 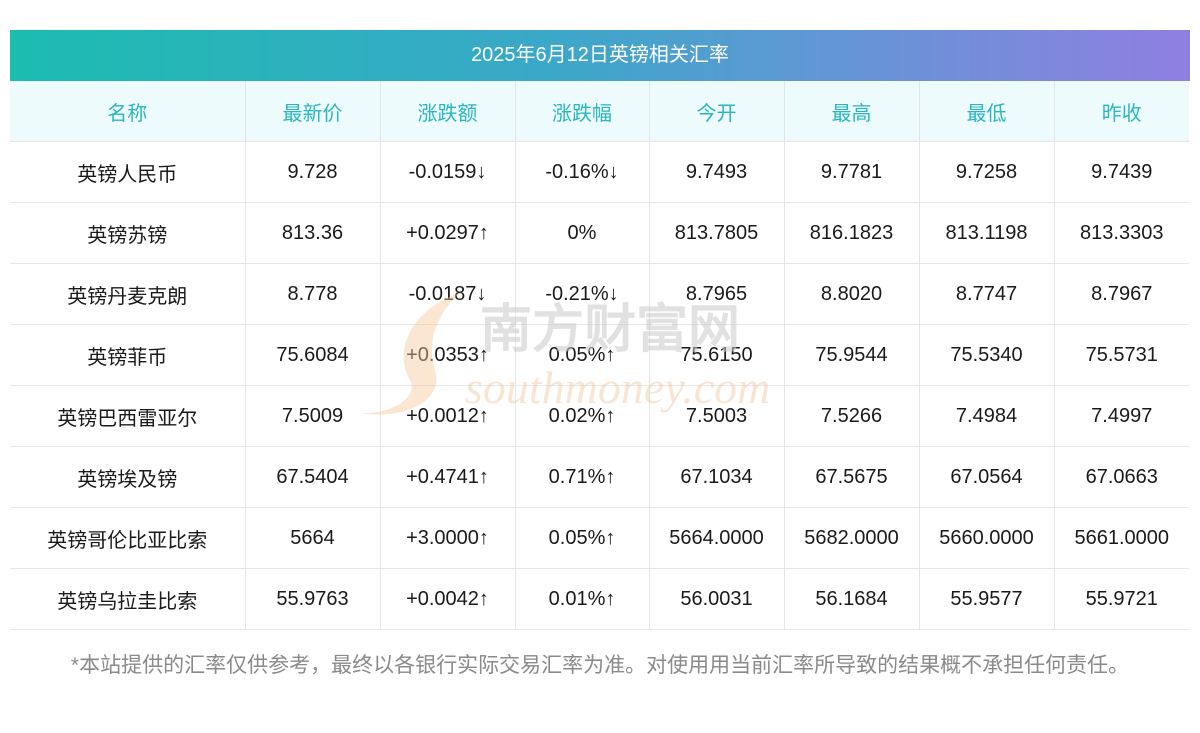 I want to click on change-percent: 0.01%↑, so click(x=582, y=599).